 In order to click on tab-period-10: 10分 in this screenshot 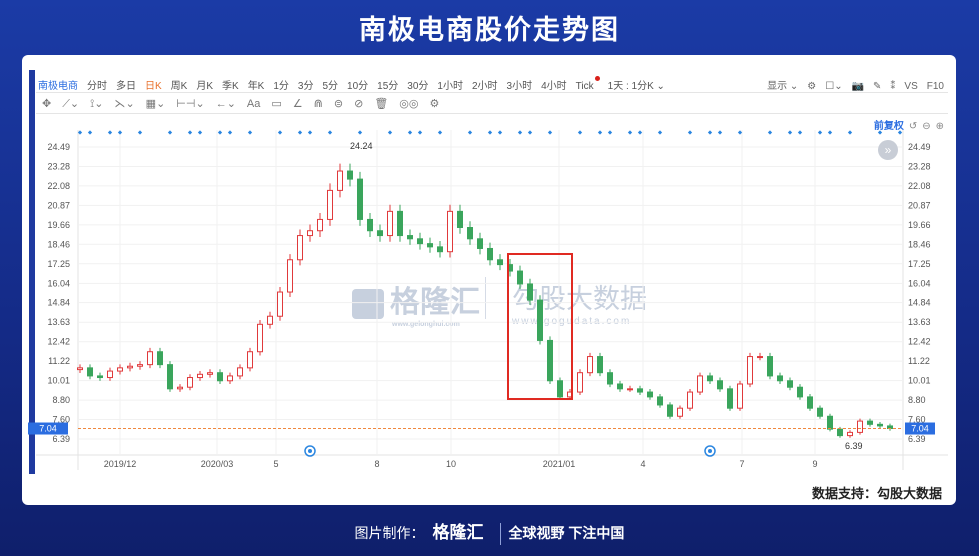, I will do `click(358, 86)`.